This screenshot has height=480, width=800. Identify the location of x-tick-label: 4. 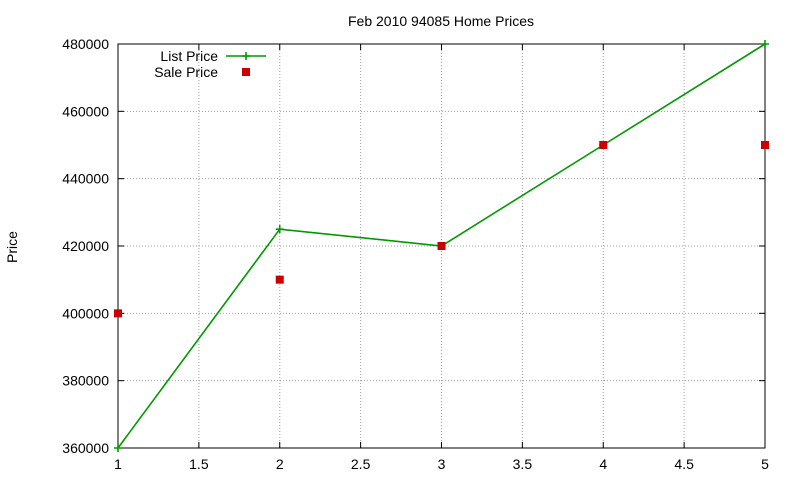
(603, 464).